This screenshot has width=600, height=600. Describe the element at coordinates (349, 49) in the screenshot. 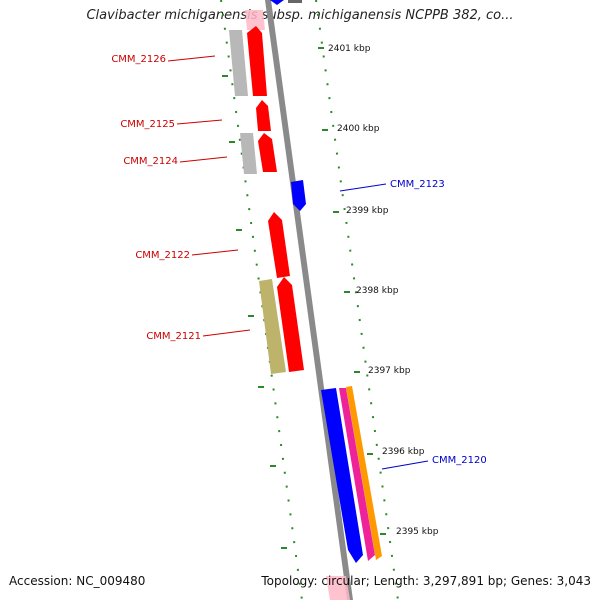

I see `scale-label: 2401 kbp` at that location.